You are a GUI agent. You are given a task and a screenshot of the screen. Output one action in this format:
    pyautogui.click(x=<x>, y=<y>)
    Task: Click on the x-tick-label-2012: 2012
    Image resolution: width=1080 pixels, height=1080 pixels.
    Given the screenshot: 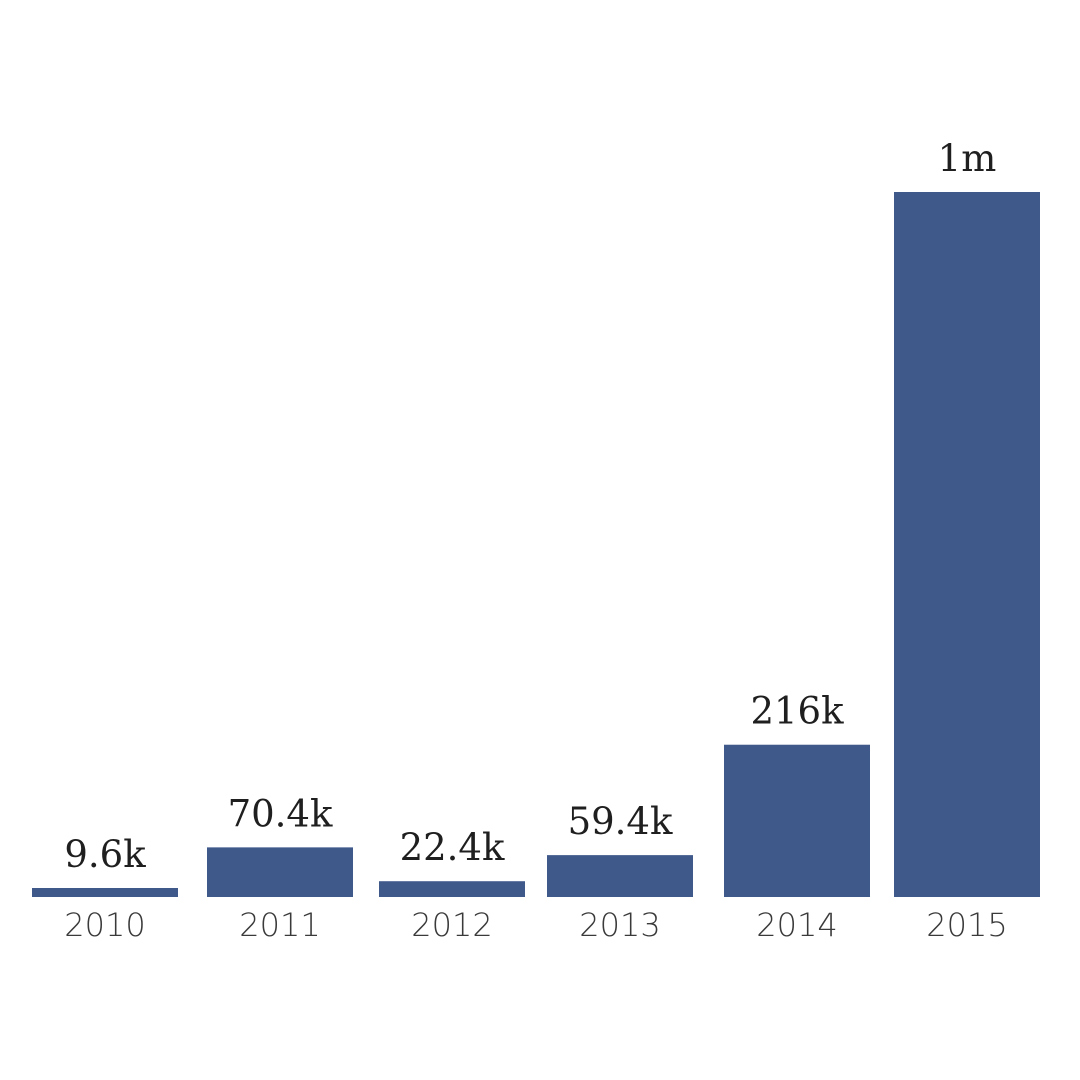 What is the action you would take?
    pyautogui.click(x=451, y=925)
    